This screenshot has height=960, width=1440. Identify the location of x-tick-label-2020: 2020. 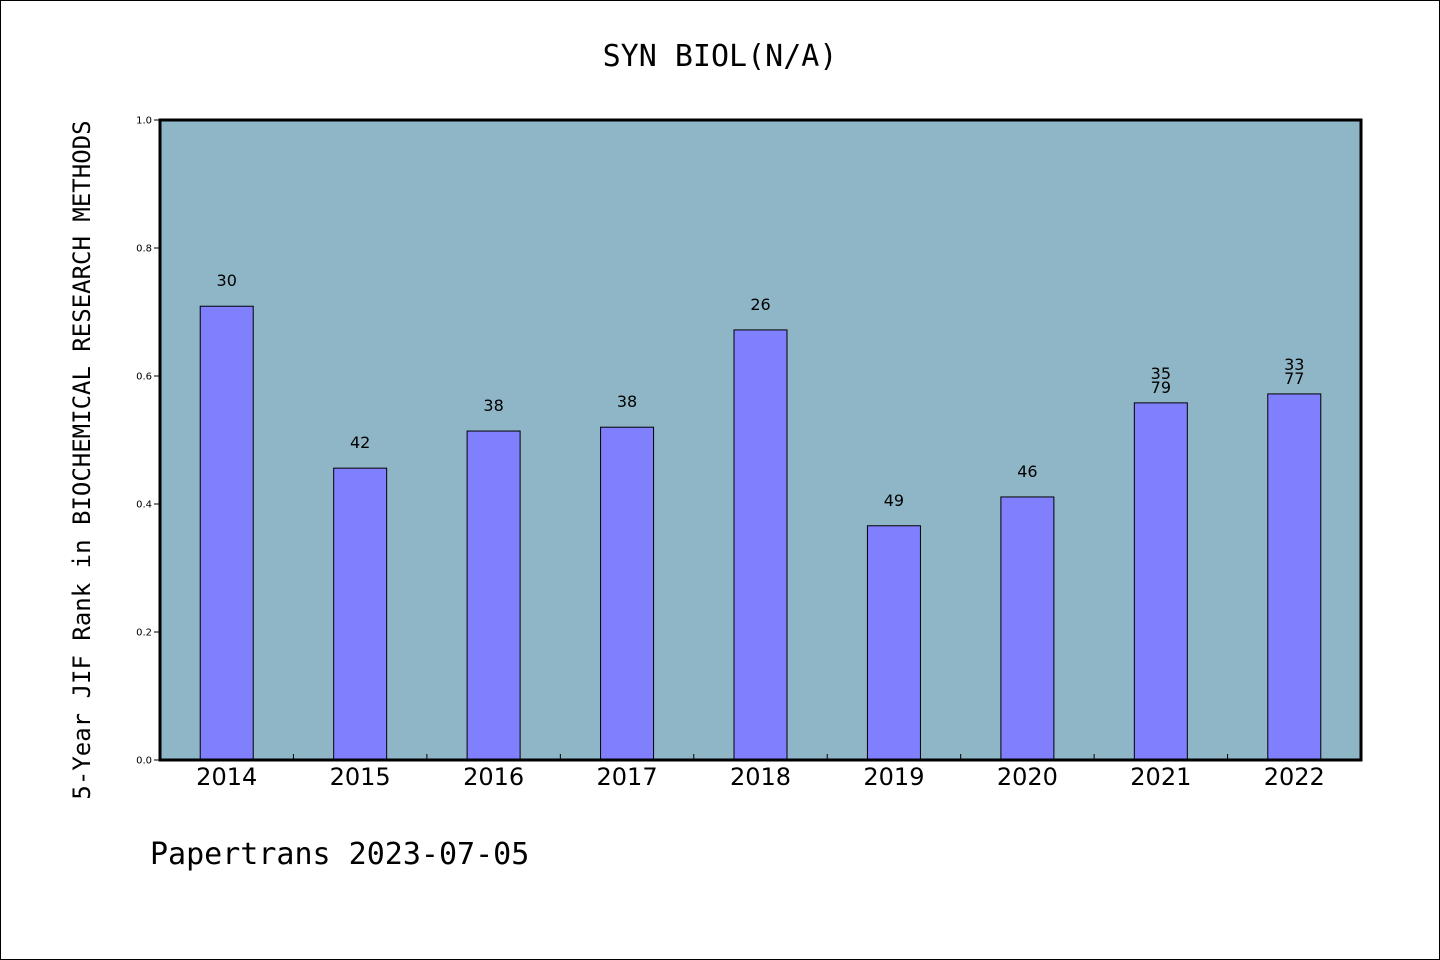
(1027, 777).